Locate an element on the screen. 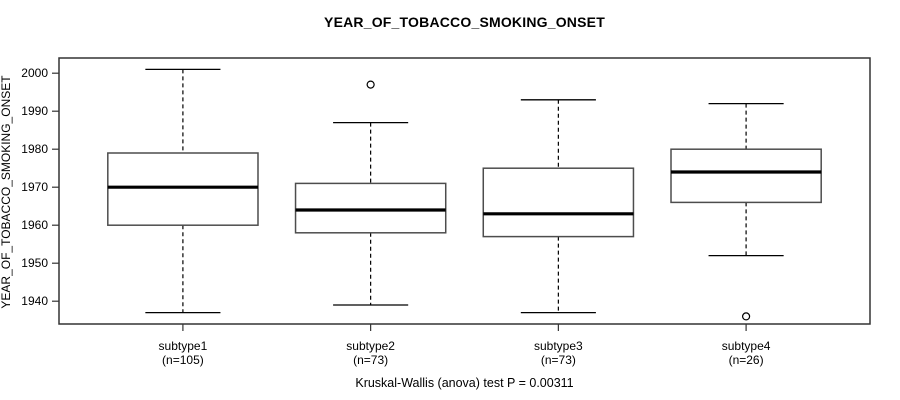 This screenshot has height=400, width=900. box-subtype1 is located at coordinates (183, 191).